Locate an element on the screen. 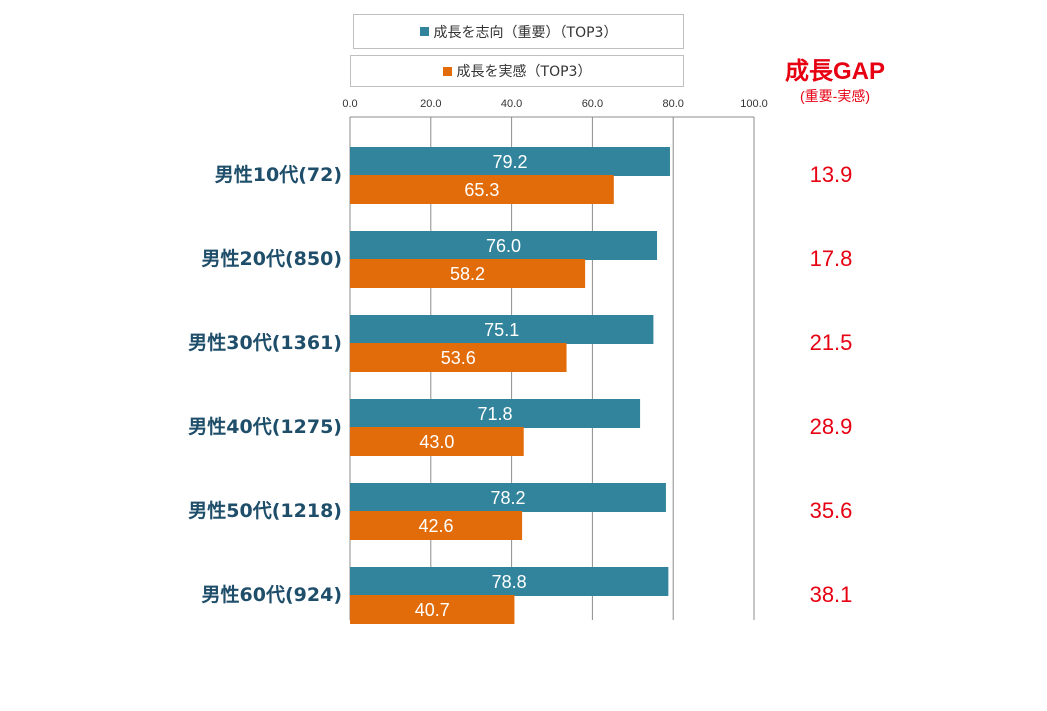 The height and width of the screenshot is (711, 1047). category-label: 男性50代(1218) is located at coordinates (265, 510).